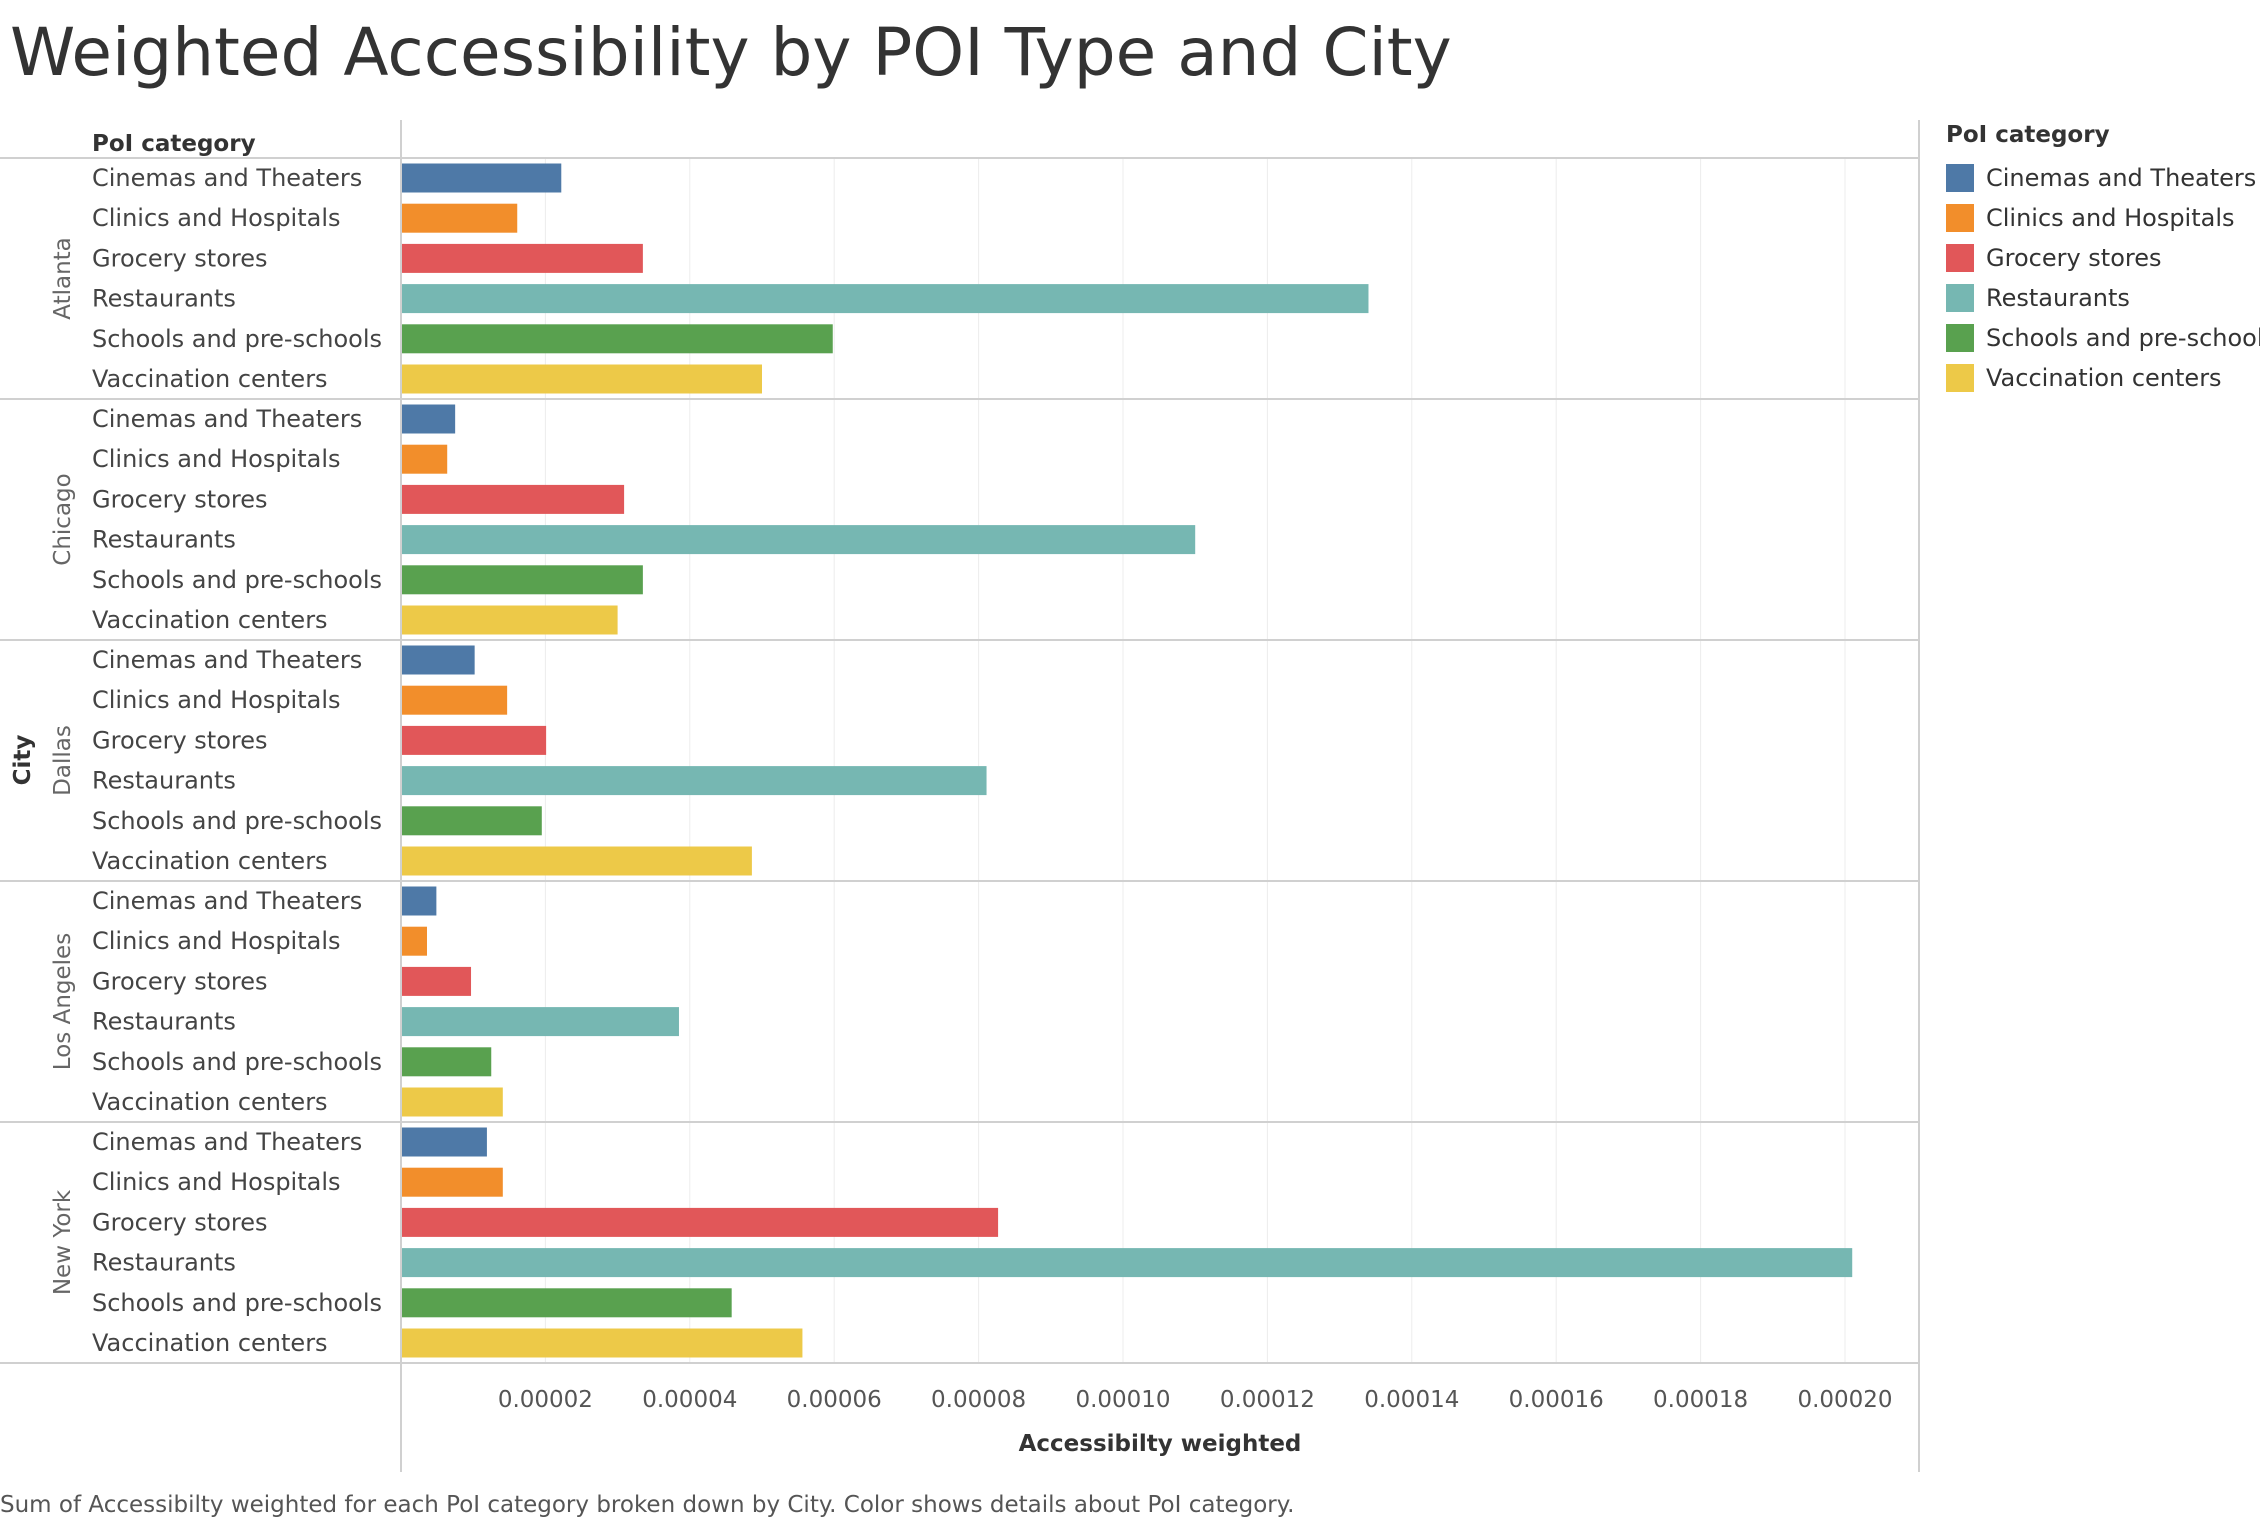 Image resolution: width=2260 pixels, height=1520 pixels. I want to click on x-tick-label: 0.00002, so click(545, 1400).